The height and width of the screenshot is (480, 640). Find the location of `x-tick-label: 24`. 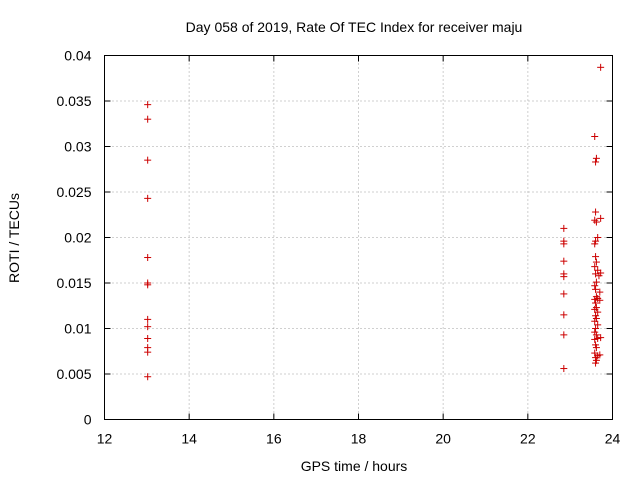

x-tick-label: 24 is located at coordinates (613, 439).